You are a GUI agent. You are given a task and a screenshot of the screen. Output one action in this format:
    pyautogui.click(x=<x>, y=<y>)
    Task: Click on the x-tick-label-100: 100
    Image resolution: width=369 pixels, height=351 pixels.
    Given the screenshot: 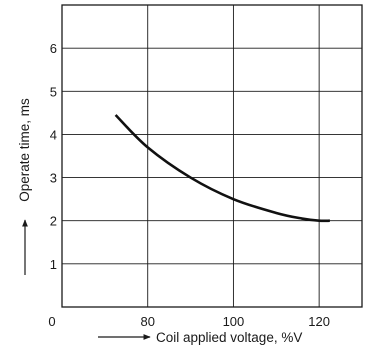 What is the action you would take?
    pyautogui.click(x=234, y=321)
    